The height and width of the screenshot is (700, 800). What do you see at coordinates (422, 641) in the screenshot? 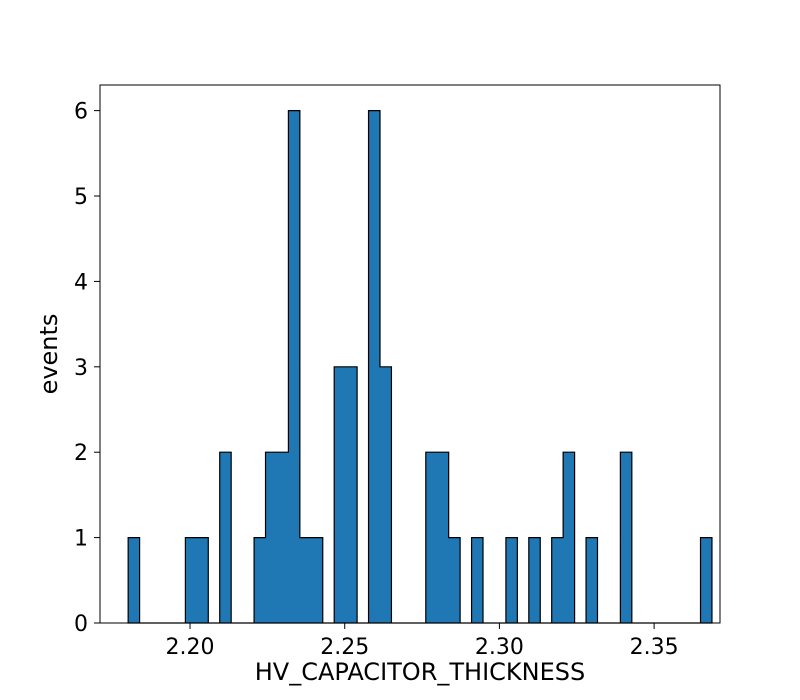
I see `x-axis-ticks: 2.20 2.25 2.30 2.35` at bounding box center [422, 641].